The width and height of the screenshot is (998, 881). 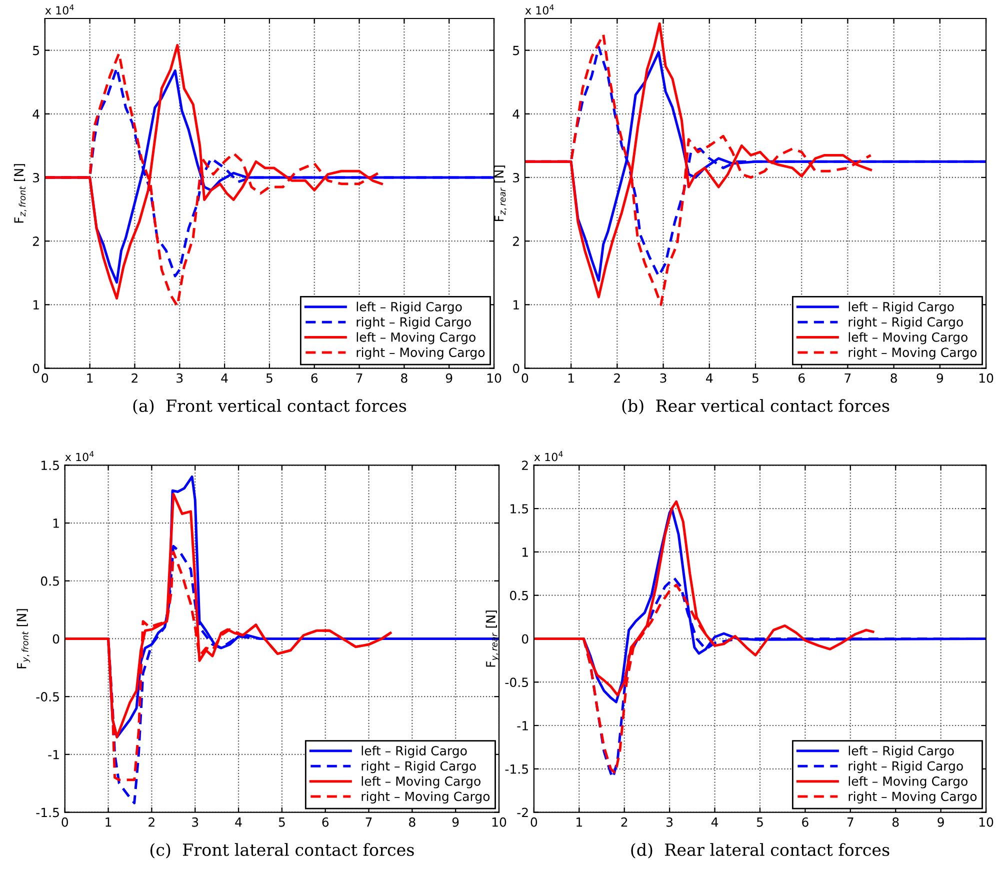 What do you see at coordinates (522, 813) in the screenshot?
I see `y-tick-label: -2` at bounding box center [522, 813].